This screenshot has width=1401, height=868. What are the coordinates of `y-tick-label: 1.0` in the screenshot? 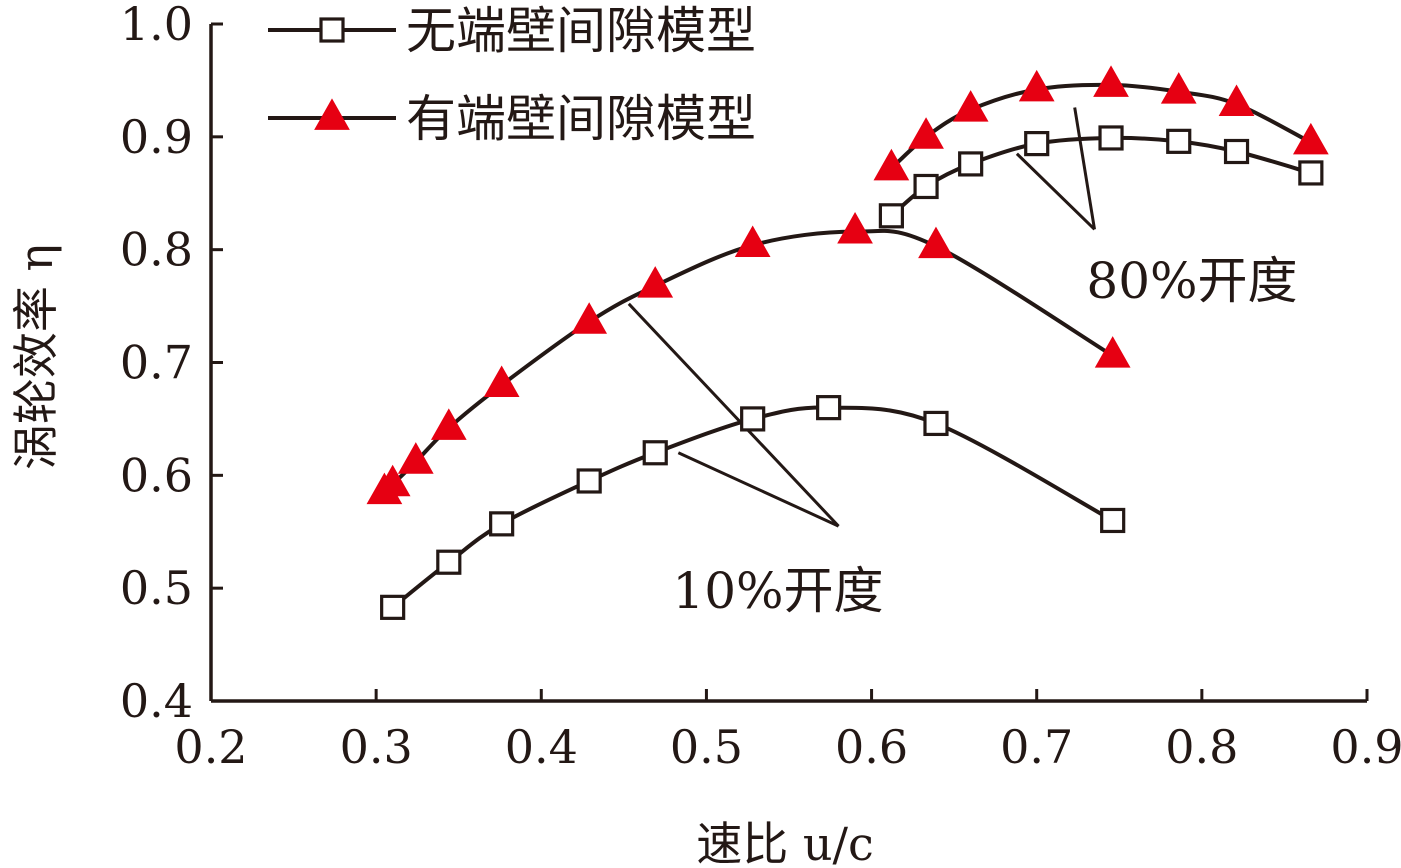 It's located at (156, 25).